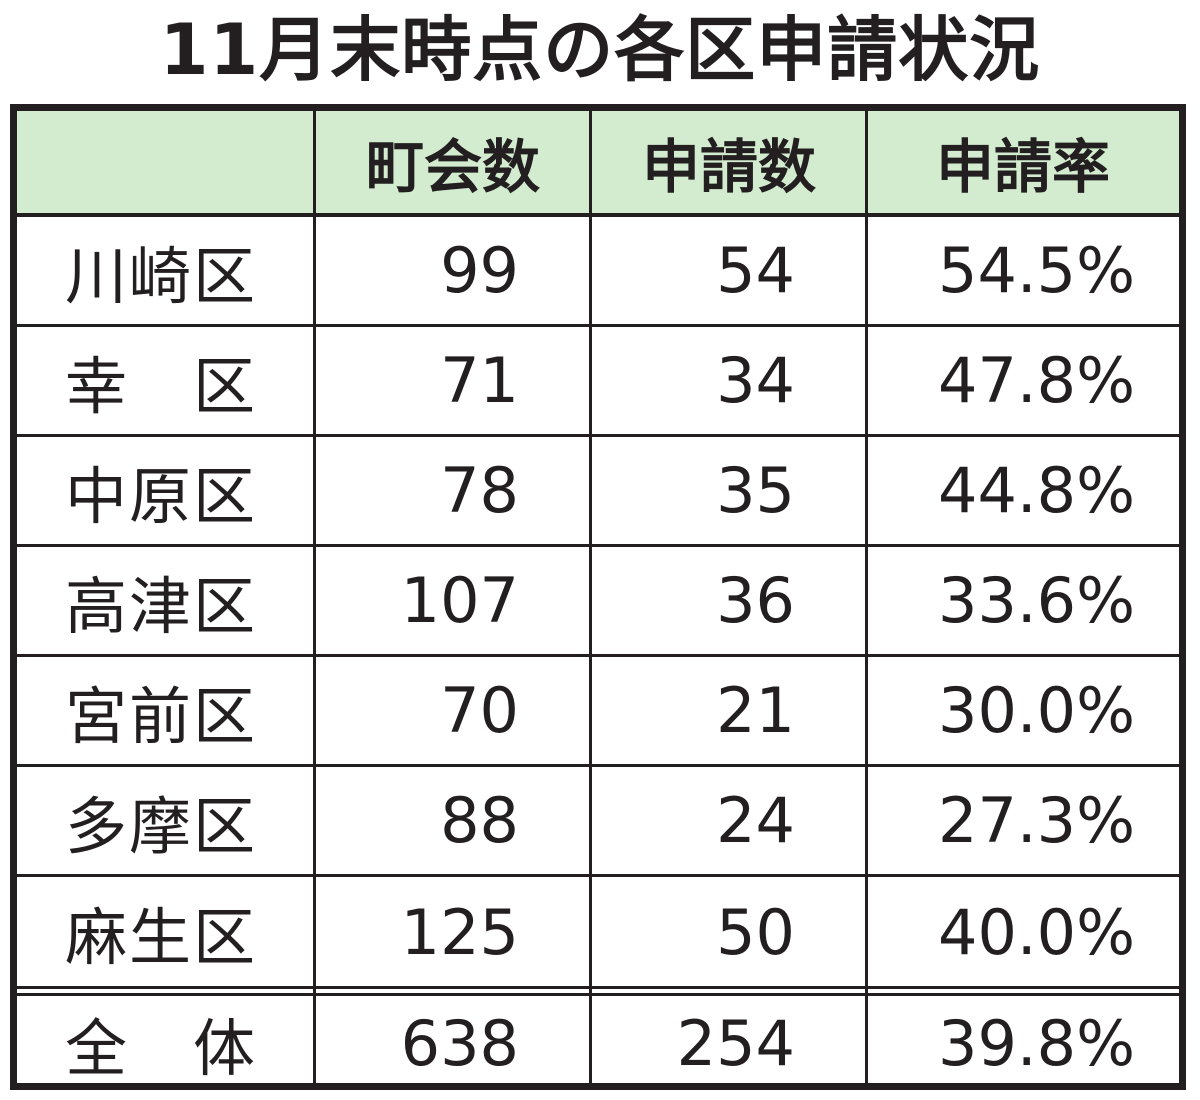  I want to click on application-rate: 40.0%, so click(1036, 932).